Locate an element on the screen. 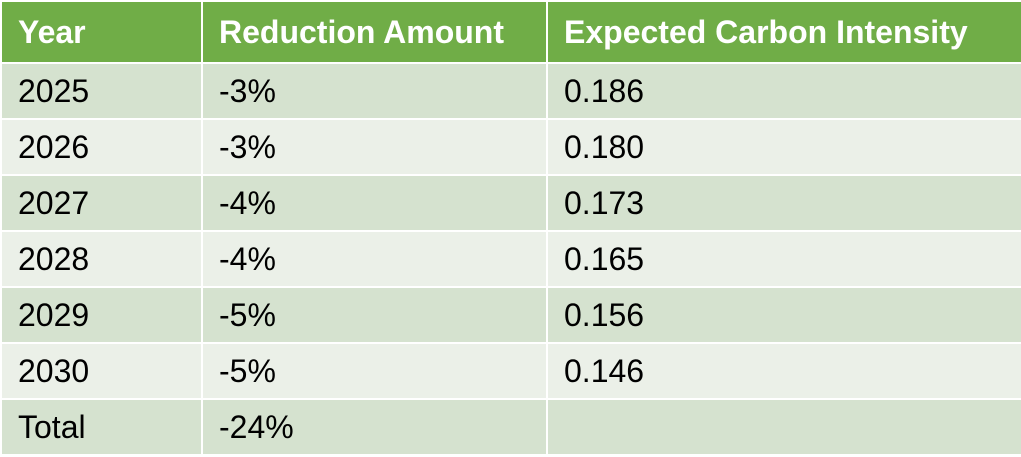 The height and width of the screenshot is (457, 1021). table-row: 2030 -5% 0.146 is located at coordinates (510, 371).